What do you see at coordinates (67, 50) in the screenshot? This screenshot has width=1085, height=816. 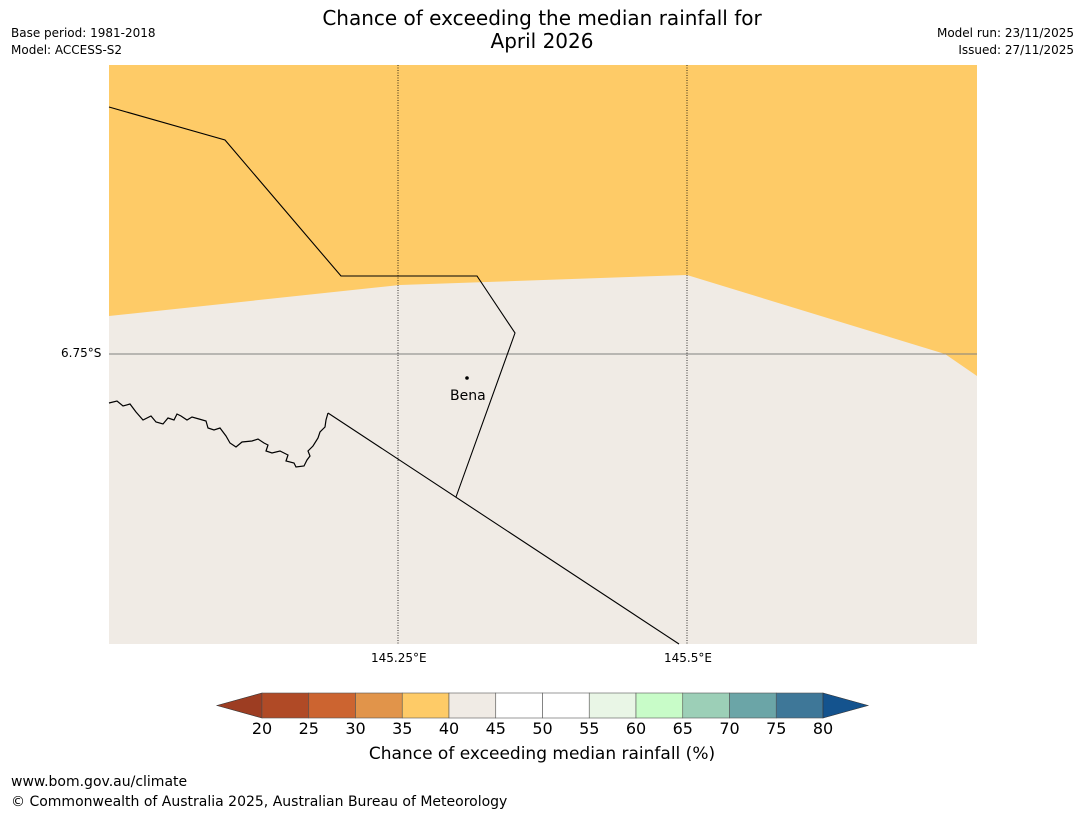 I see `model-name: Model: ACCESS-S2` at bounding box center [67, 50].